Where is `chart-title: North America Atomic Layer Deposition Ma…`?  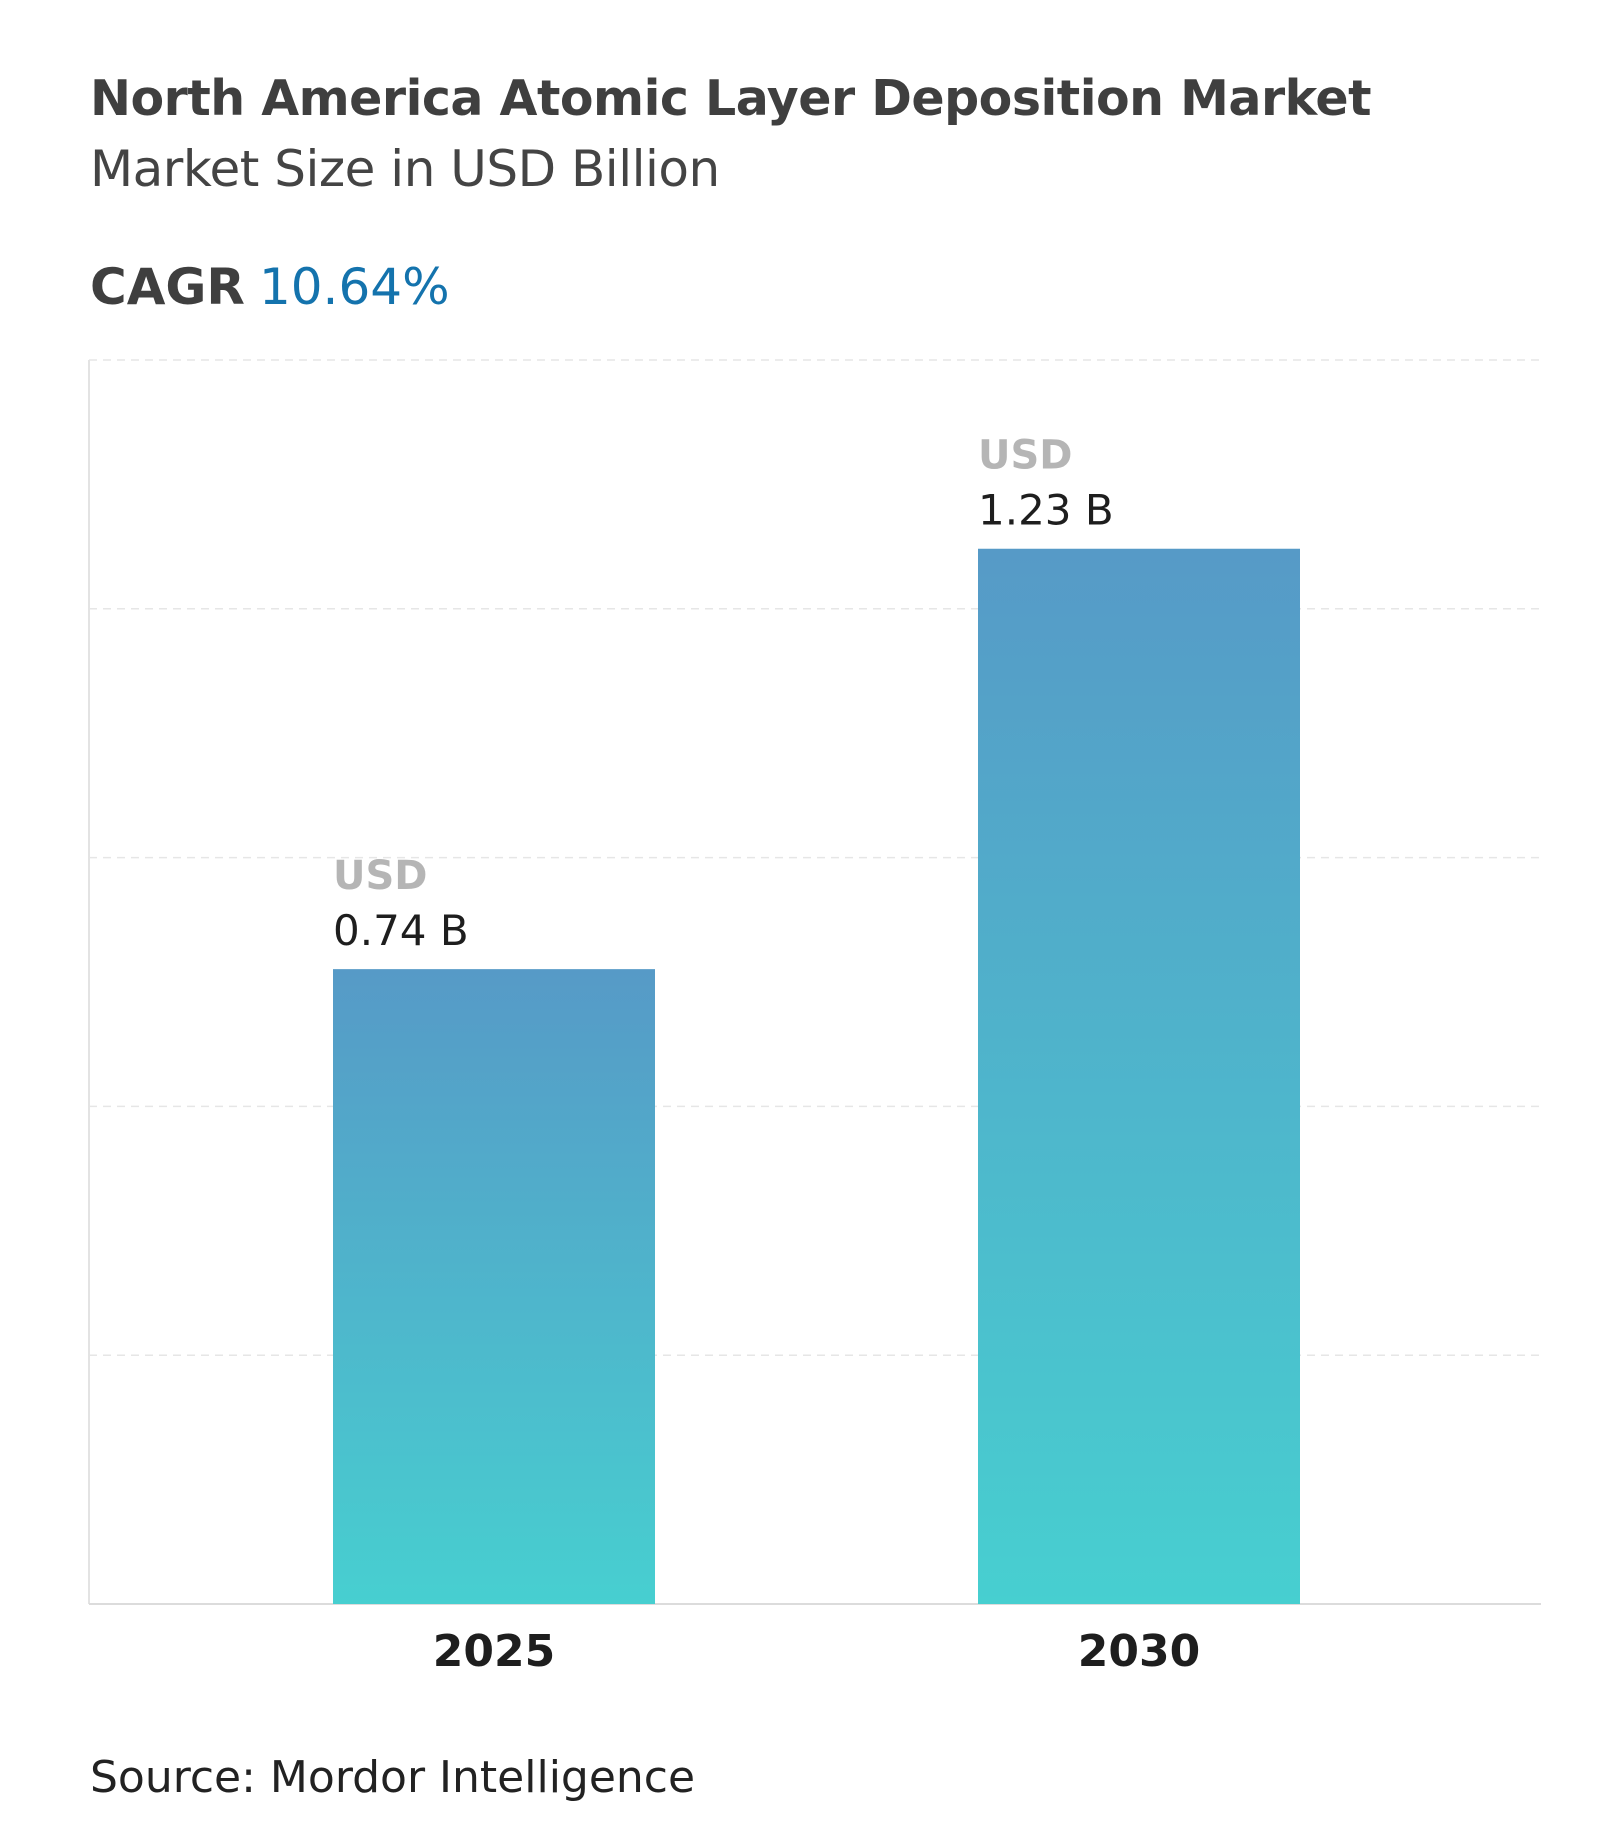
chart-title: North America Atomic Layer Deposition Ma… is located at coordinates (731, 98).